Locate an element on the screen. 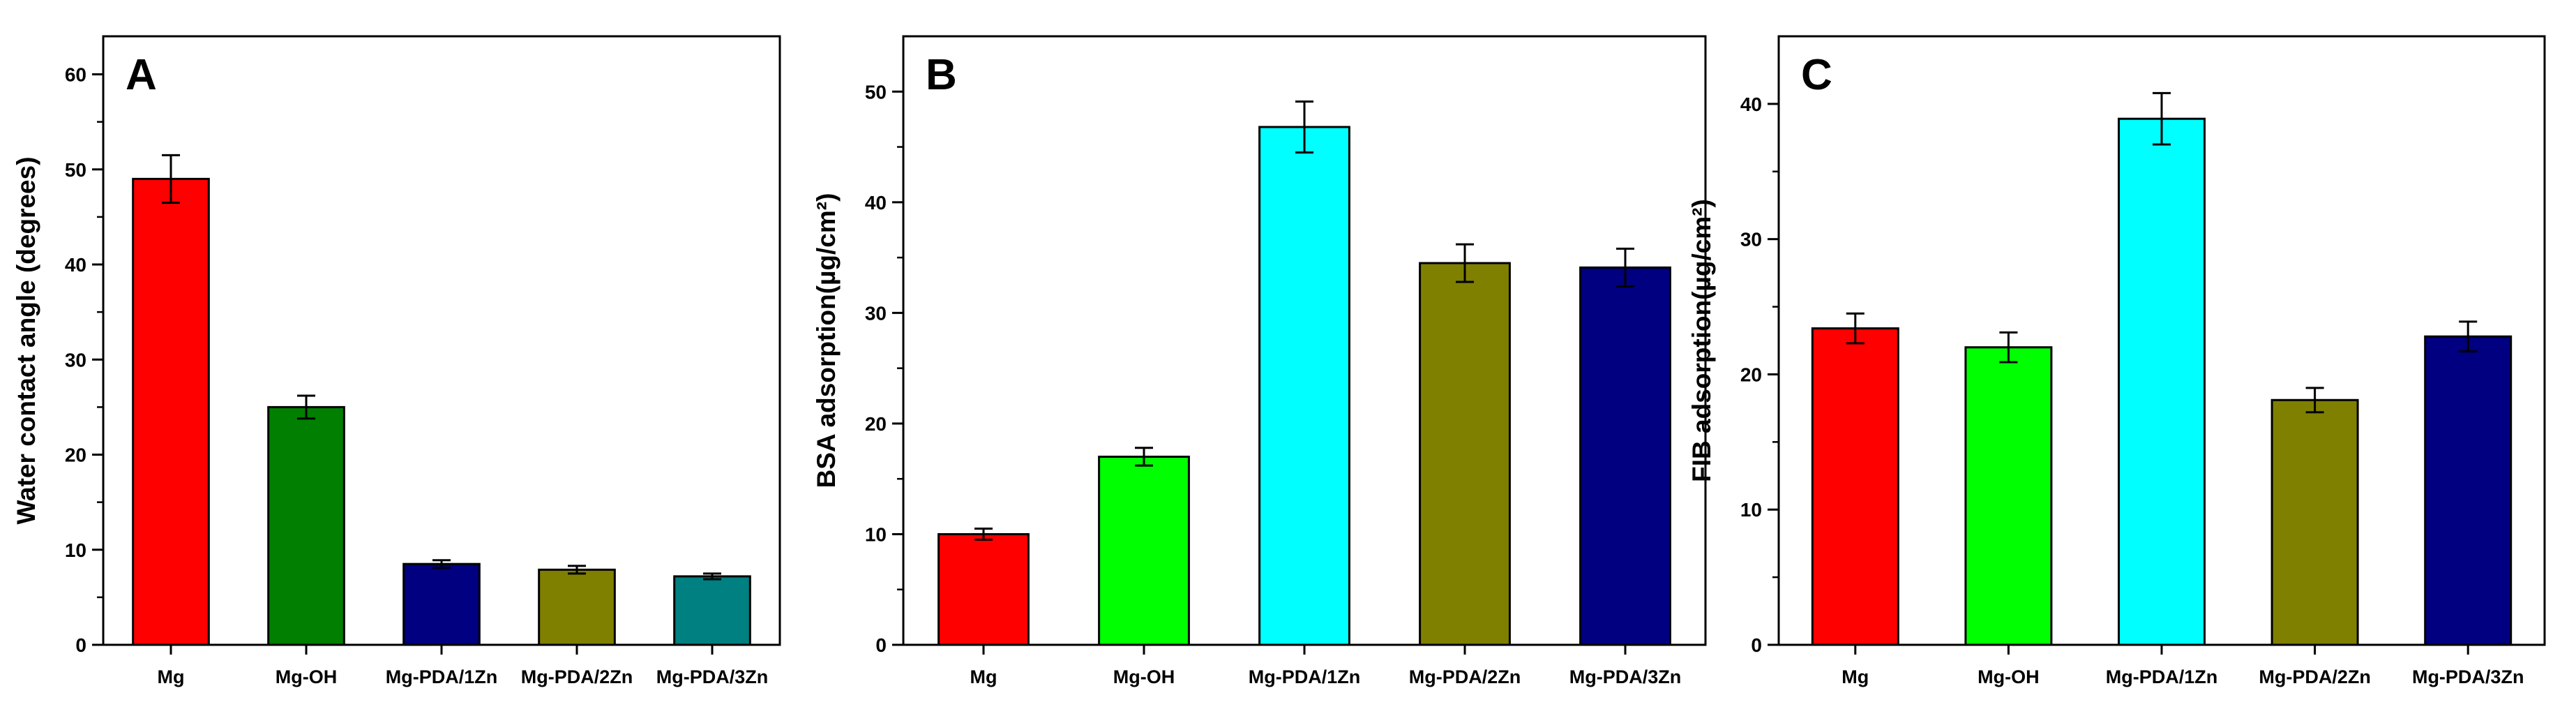 This screenshot has height=716, width=2576. panel-letter: C is located at coordinates (1816, 75).